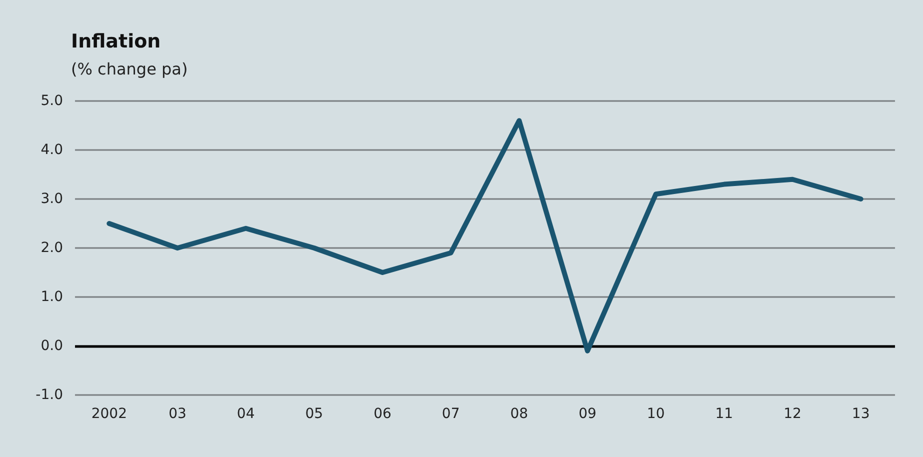 The width and height of the screenshot is (923, 457). What do you see at coordinates (116, 41) in the screenshot?
I see `chart-title: Inflation` at bounding box center [116, 41].